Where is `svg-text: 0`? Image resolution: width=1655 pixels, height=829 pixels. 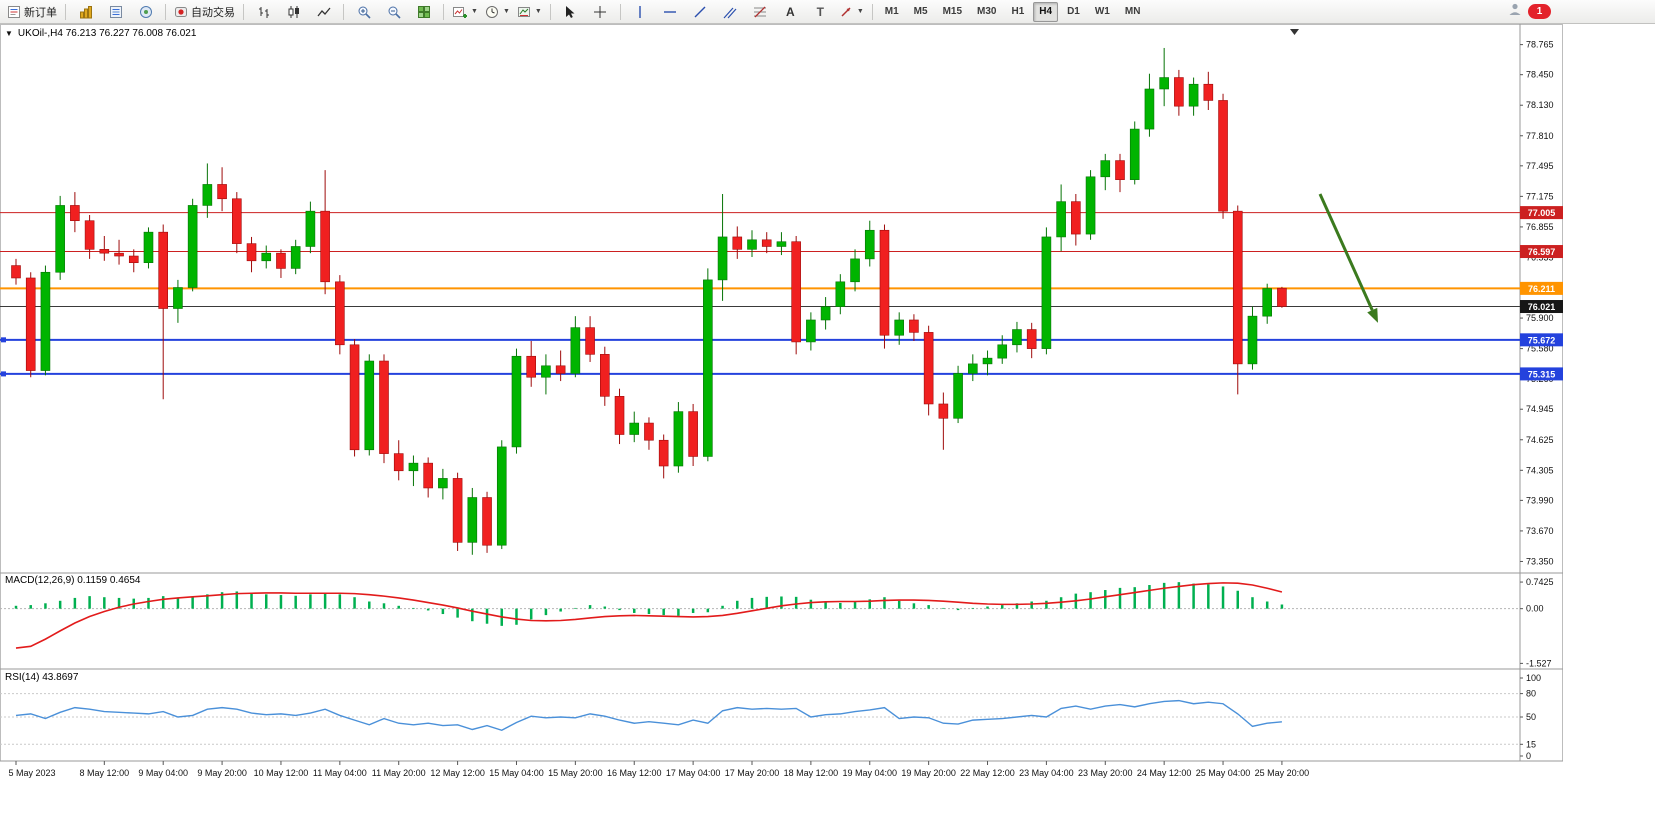
svg-text: 0 is located at coordinates (1528, 756).